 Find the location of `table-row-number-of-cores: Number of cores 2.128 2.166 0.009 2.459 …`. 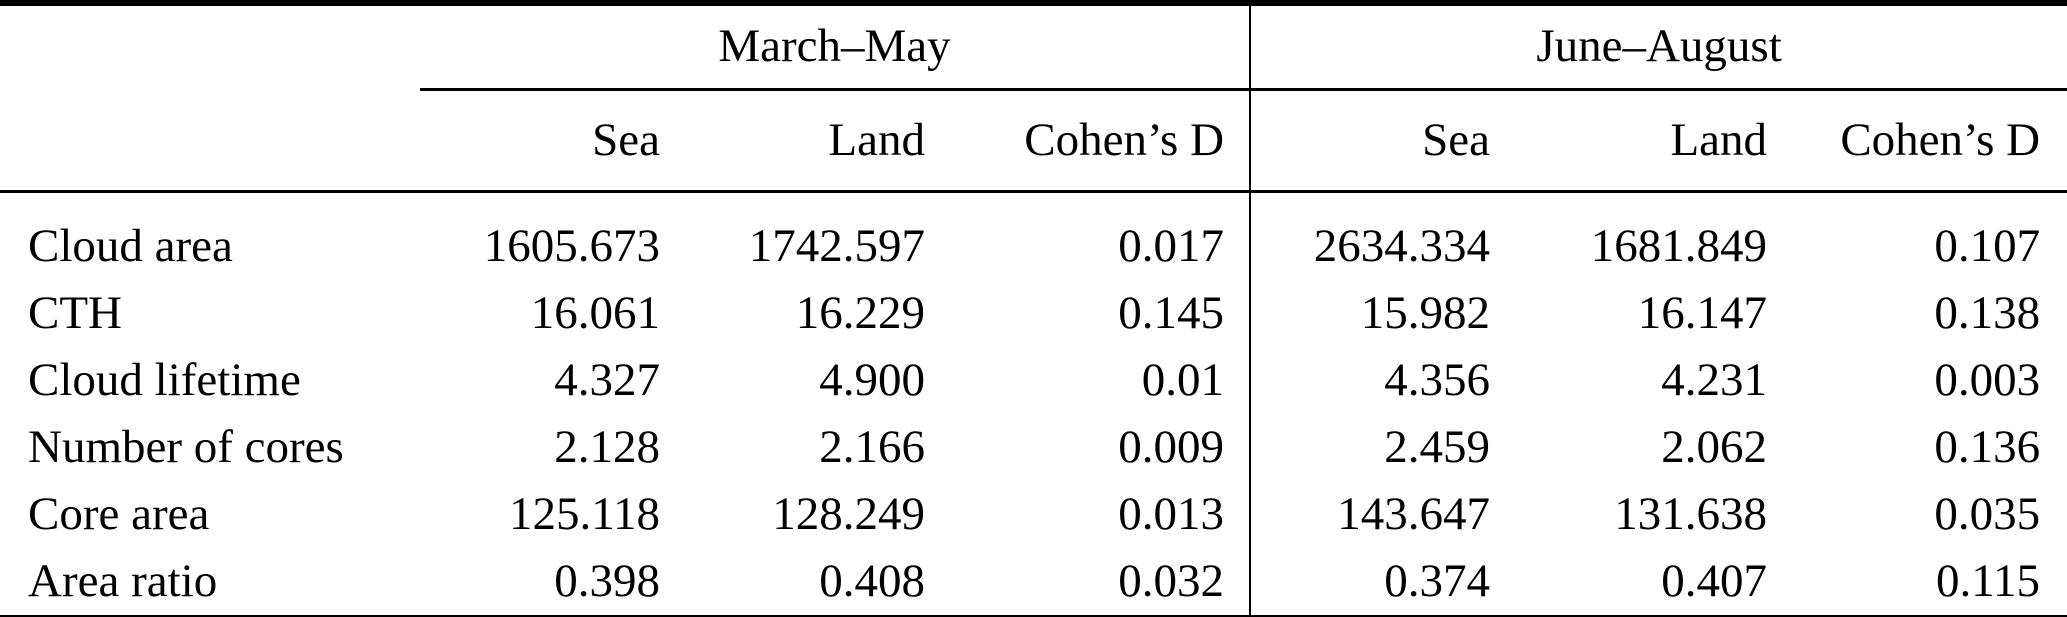

table-row-number-of-cores: Number of cores 2.128 2.166 0.009 2.459 … is located at coordinates (1033, 447).